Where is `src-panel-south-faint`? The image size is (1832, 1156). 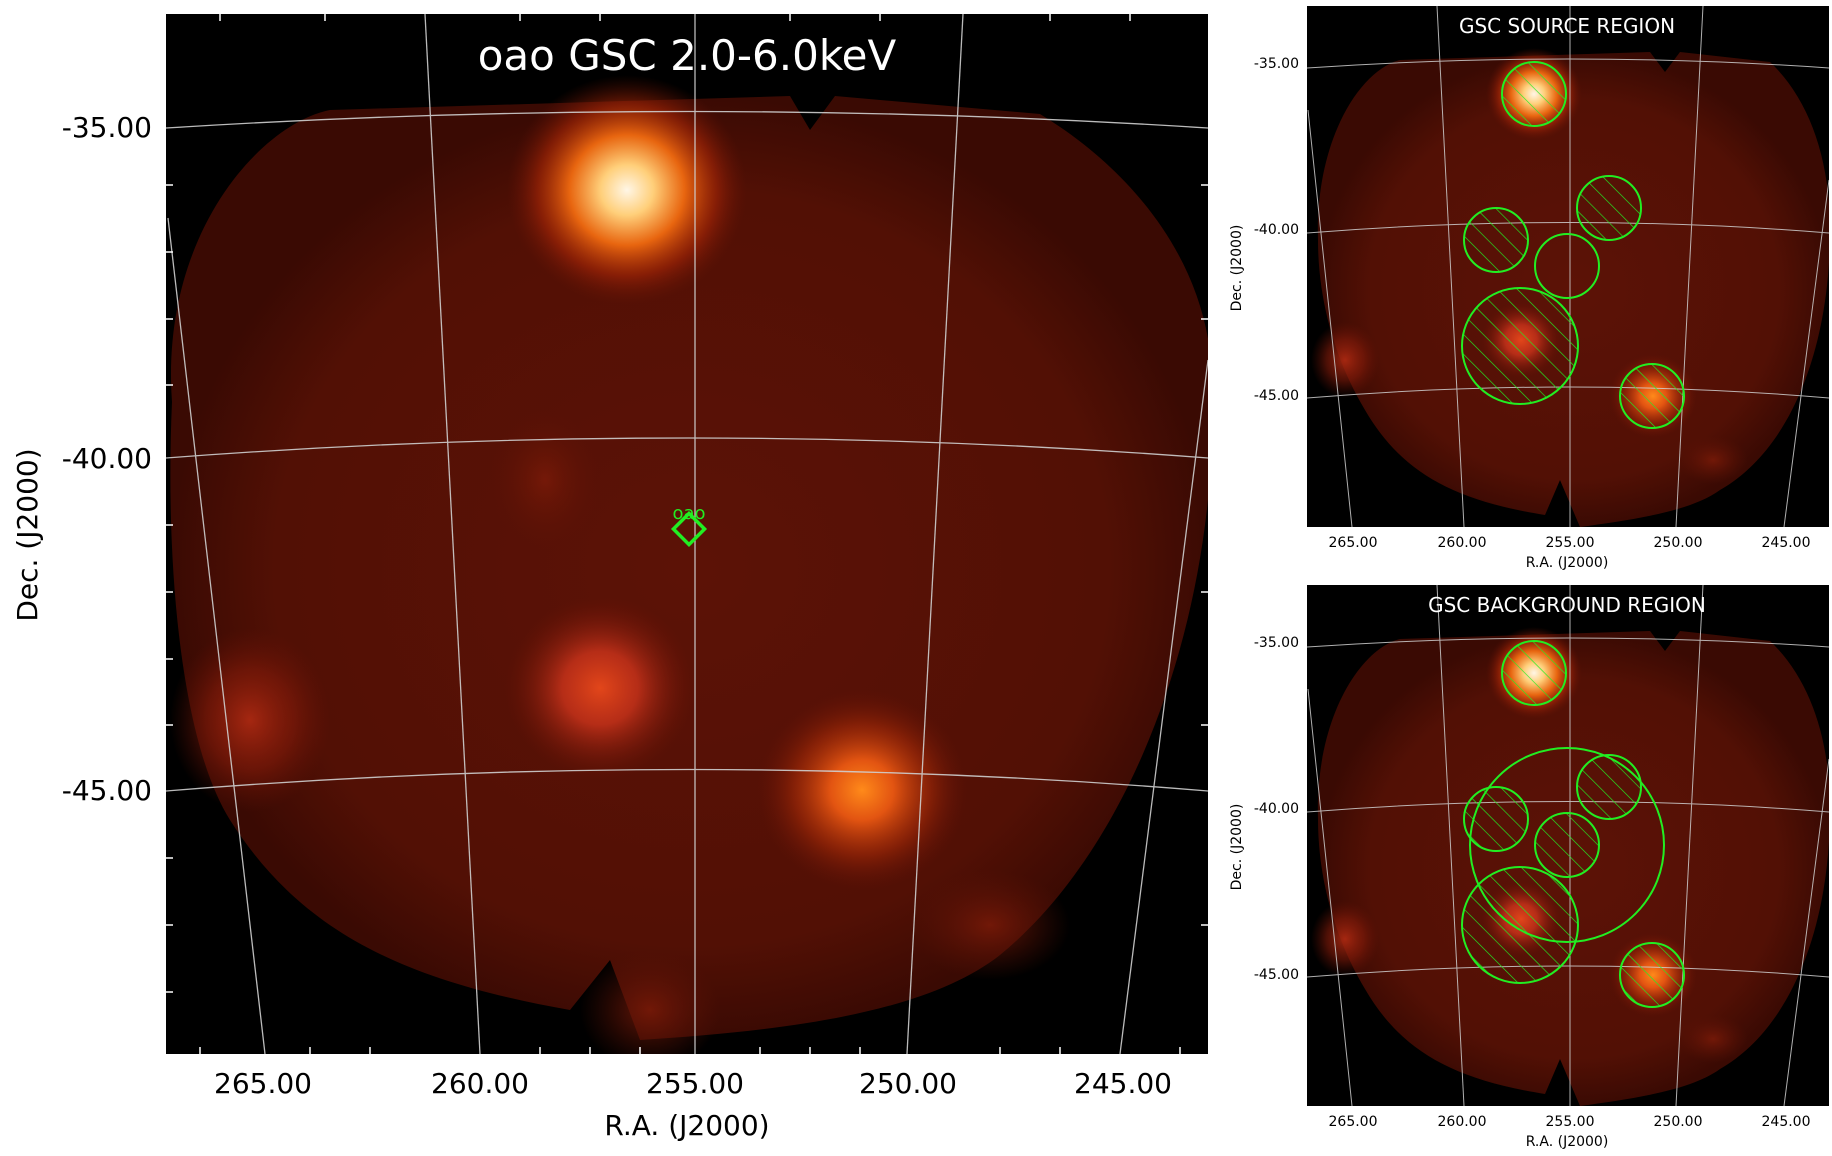 src-panel-south-faint is located at coordinates (1713, 460).